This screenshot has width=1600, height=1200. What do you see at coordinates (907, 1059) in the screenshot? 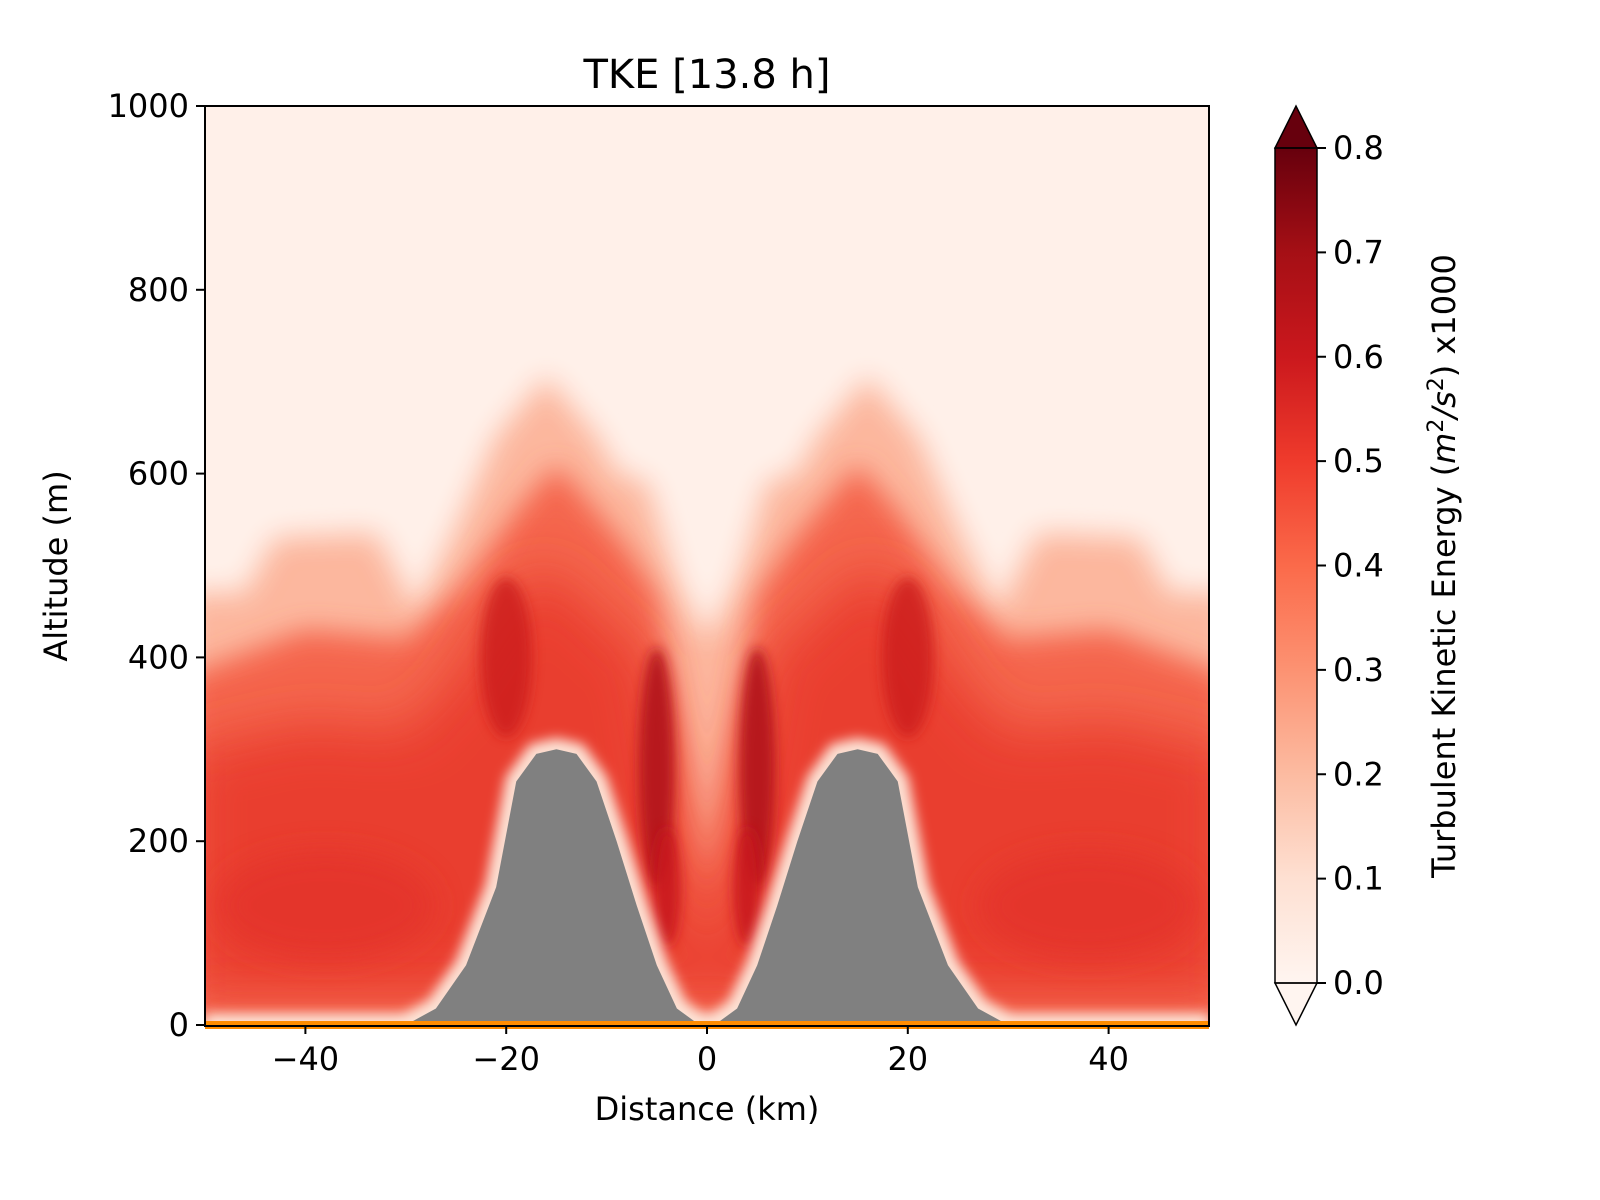
I see `x-tick-label: 20` at bounding box center [907, 1059].